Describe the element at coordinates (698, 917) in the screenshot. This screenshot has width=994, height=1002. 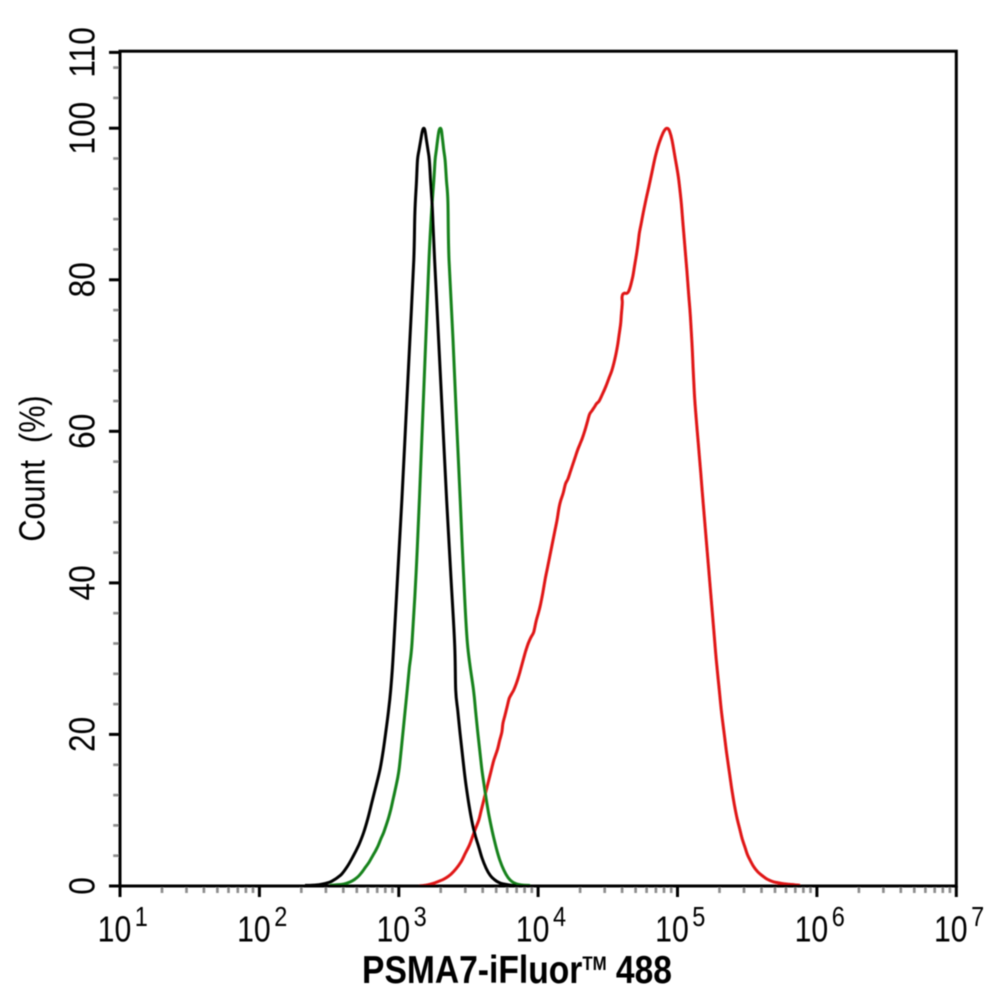
I see `svg-text: 5` at that location.